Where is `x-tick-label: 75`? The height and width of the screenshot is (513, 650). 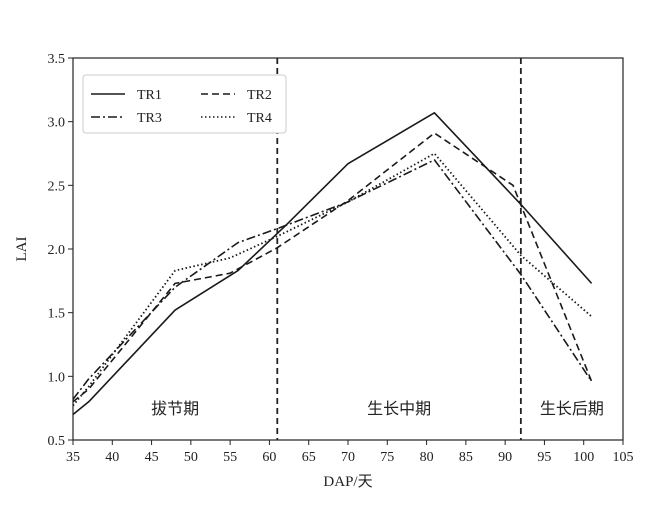 x-tick-label: 75 is located at coordinates (387, 457).